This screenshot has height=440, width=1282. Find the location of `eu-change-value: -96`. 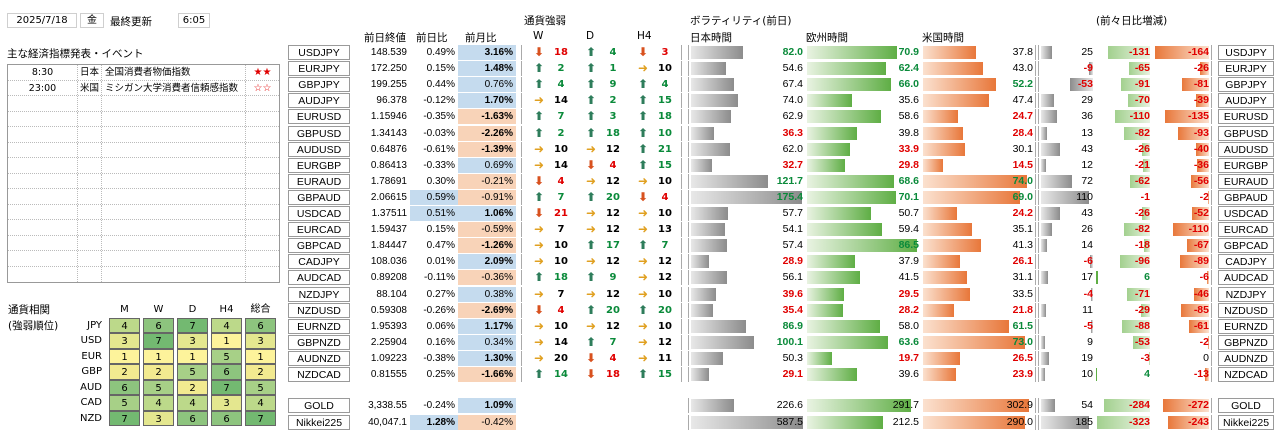

eu-change-value: -96 is located at coordinates (1142, 261).